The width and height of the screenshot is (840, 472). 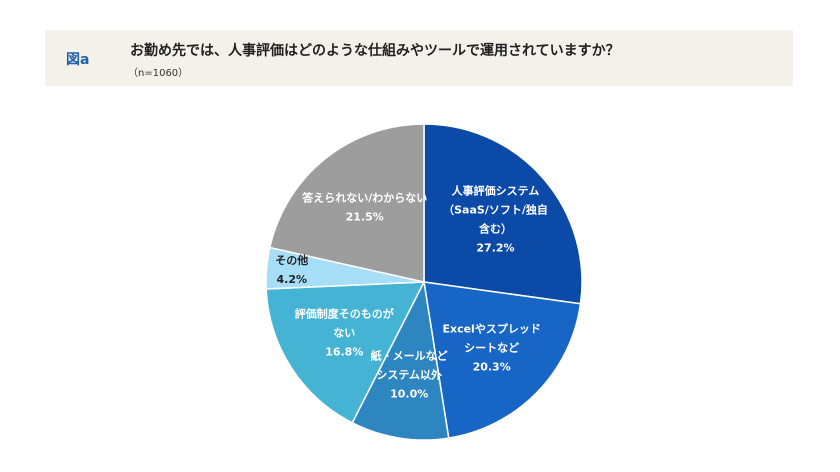 I want to click on chart-title: お勤め先では、人事評価はどのような仕組みやツールで運用されていますか？, so click(x=375, y=50).